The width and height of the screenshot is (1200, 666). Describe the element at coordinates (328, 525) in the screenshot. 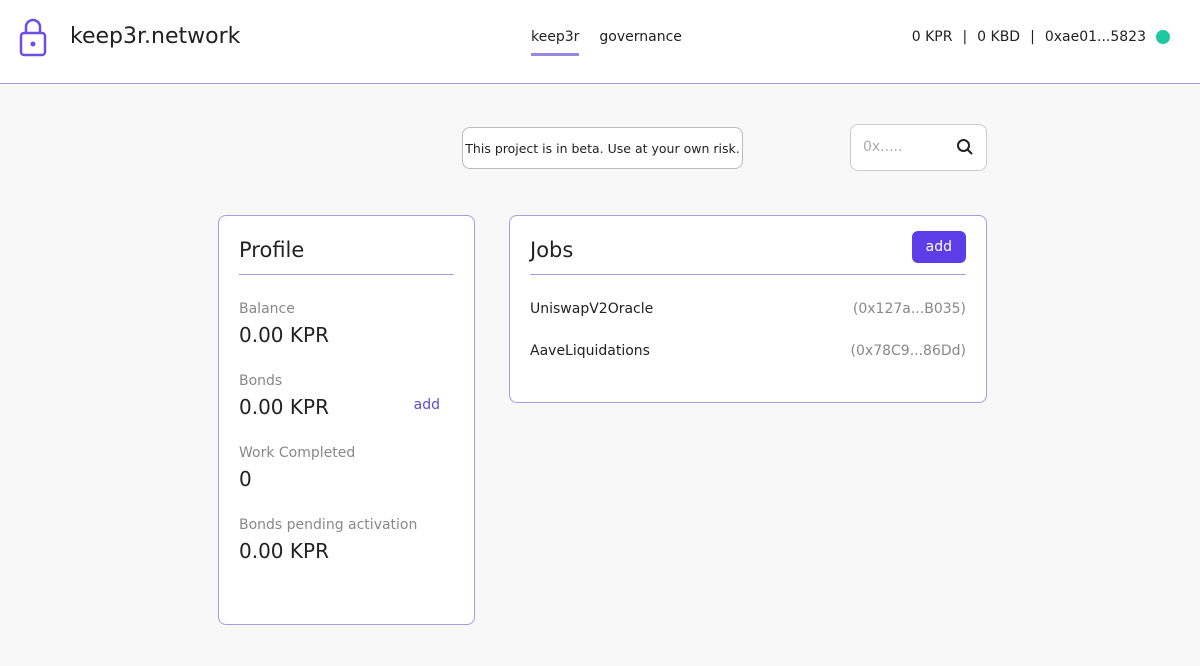

I see `stat-label: Bonds pending activation` at that location.